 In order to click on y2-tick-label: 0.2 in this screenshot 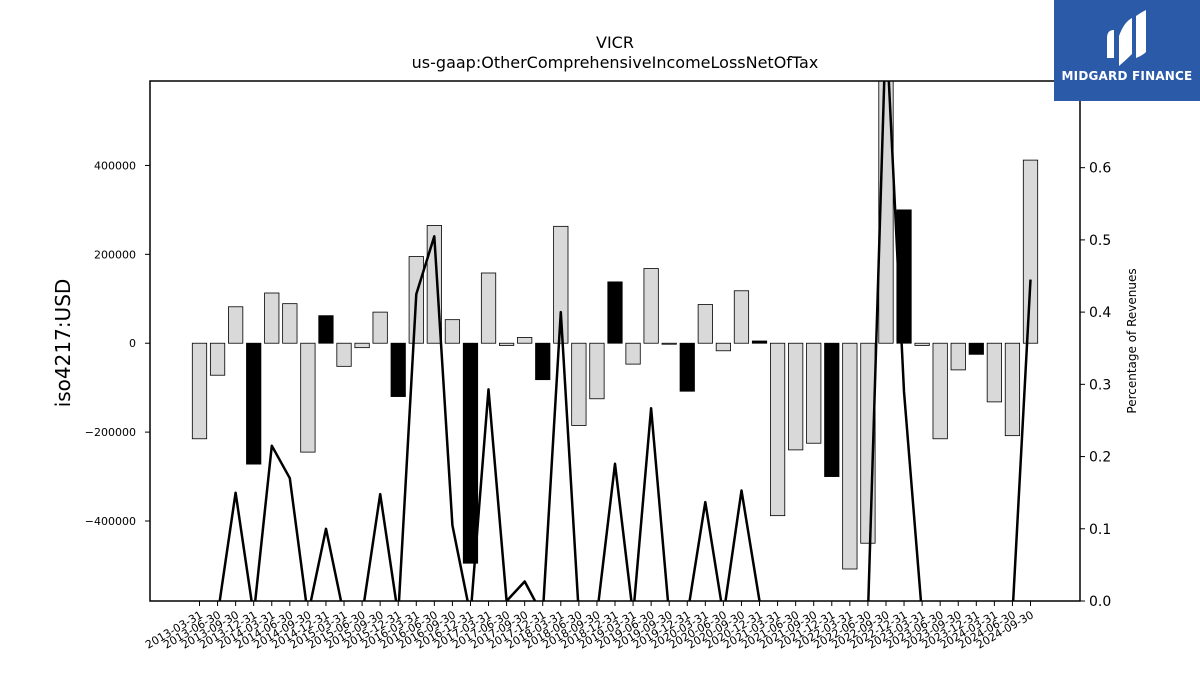, I will do `click(1100, 458)`.